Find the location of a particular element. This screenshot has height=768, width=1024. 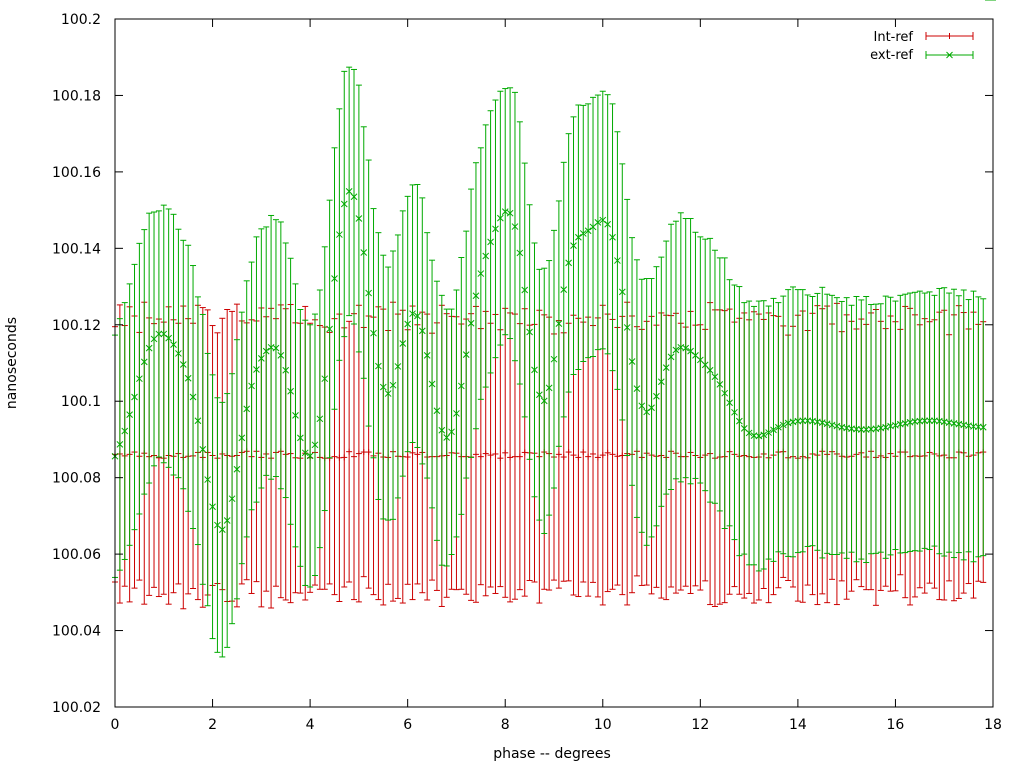

x-tick-labels: 0 2 4 6 8 10 12 14 16 18 is located at coordinates (556, 725).